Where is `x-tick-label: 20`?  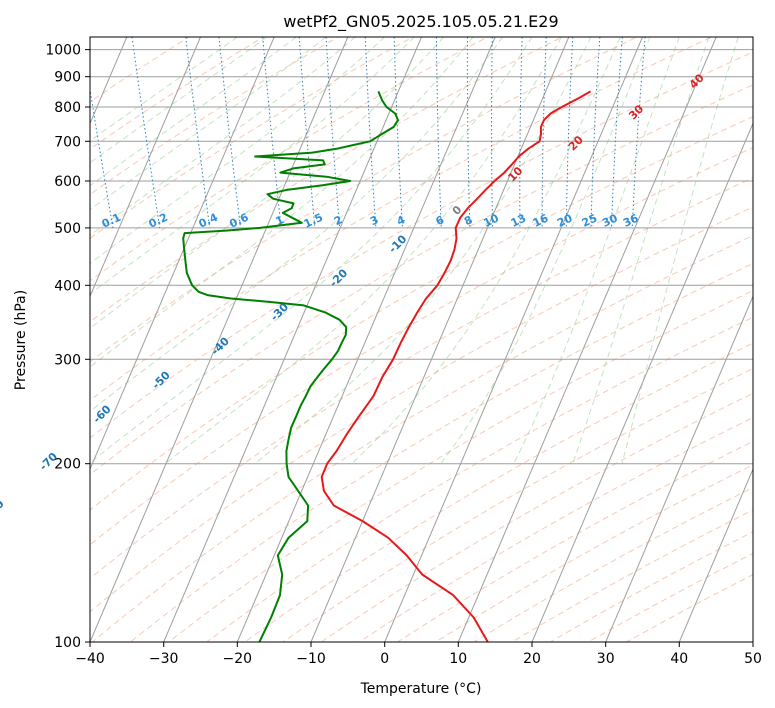
x-tick-label: 20 is located at coordinates (532, 659).